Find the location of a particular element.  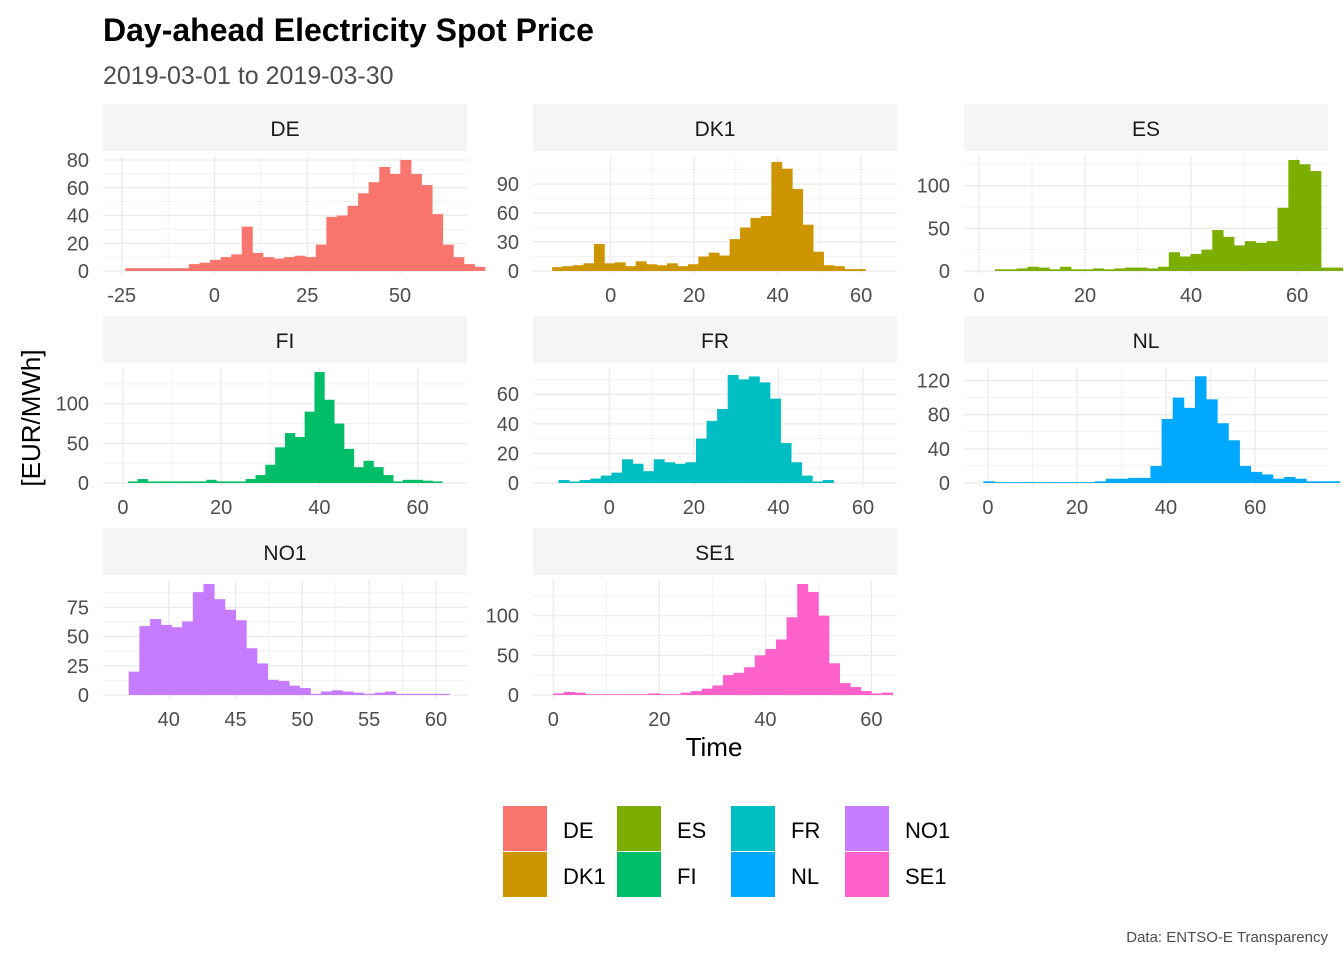

facet-strip-label: FI is located at coordinates (285, 341).